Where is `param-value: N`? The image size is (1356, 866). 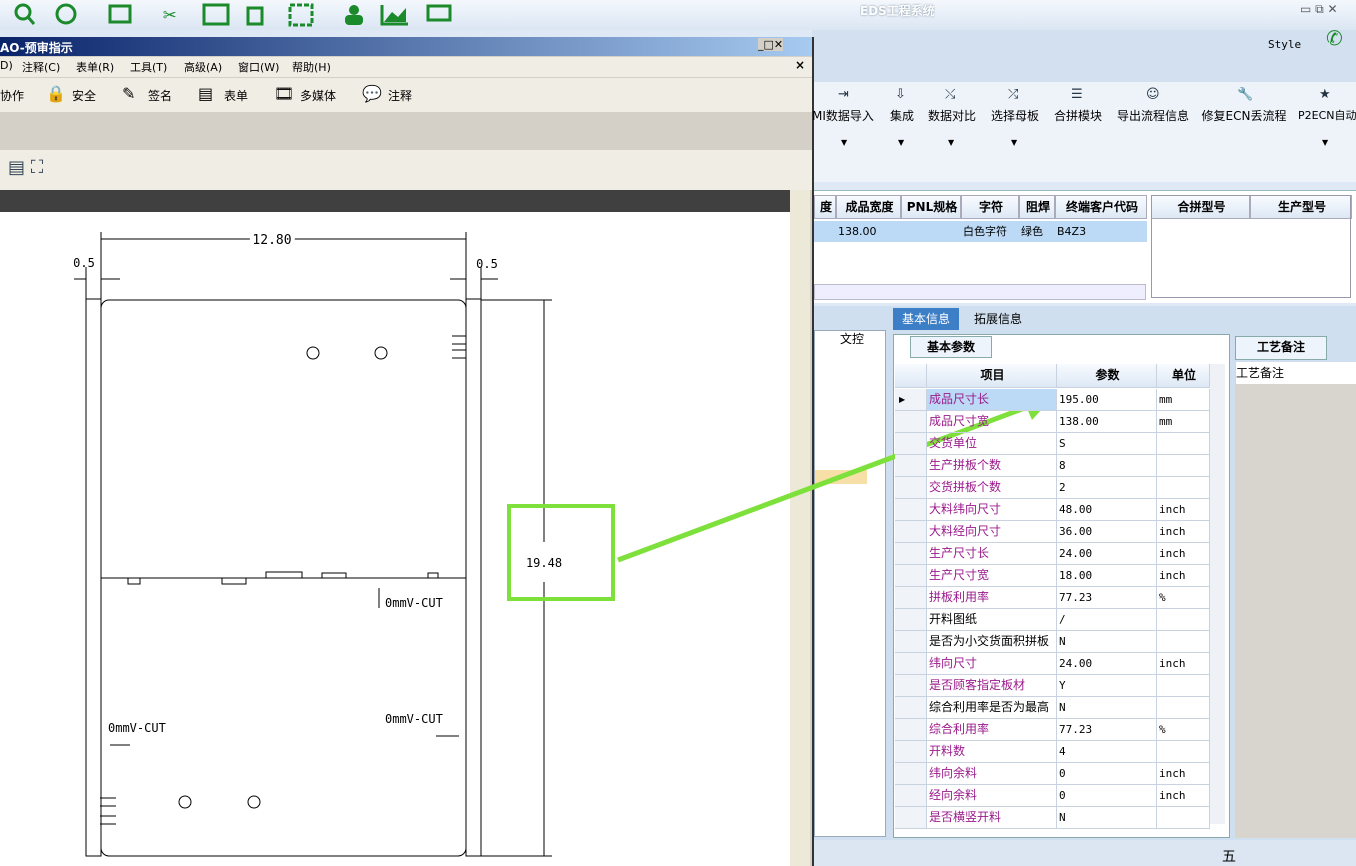
param-value: N is located at coordinates (1107, 708).